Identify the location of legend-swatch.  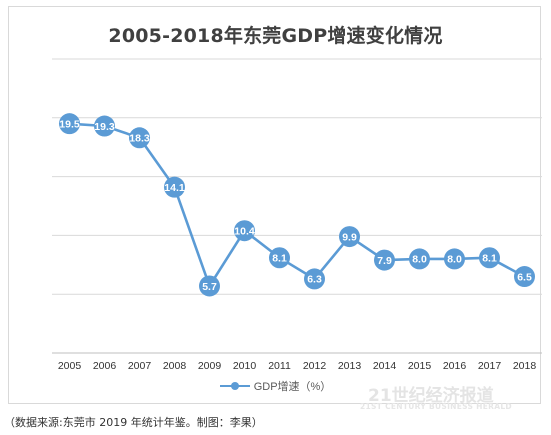
(234, 386).